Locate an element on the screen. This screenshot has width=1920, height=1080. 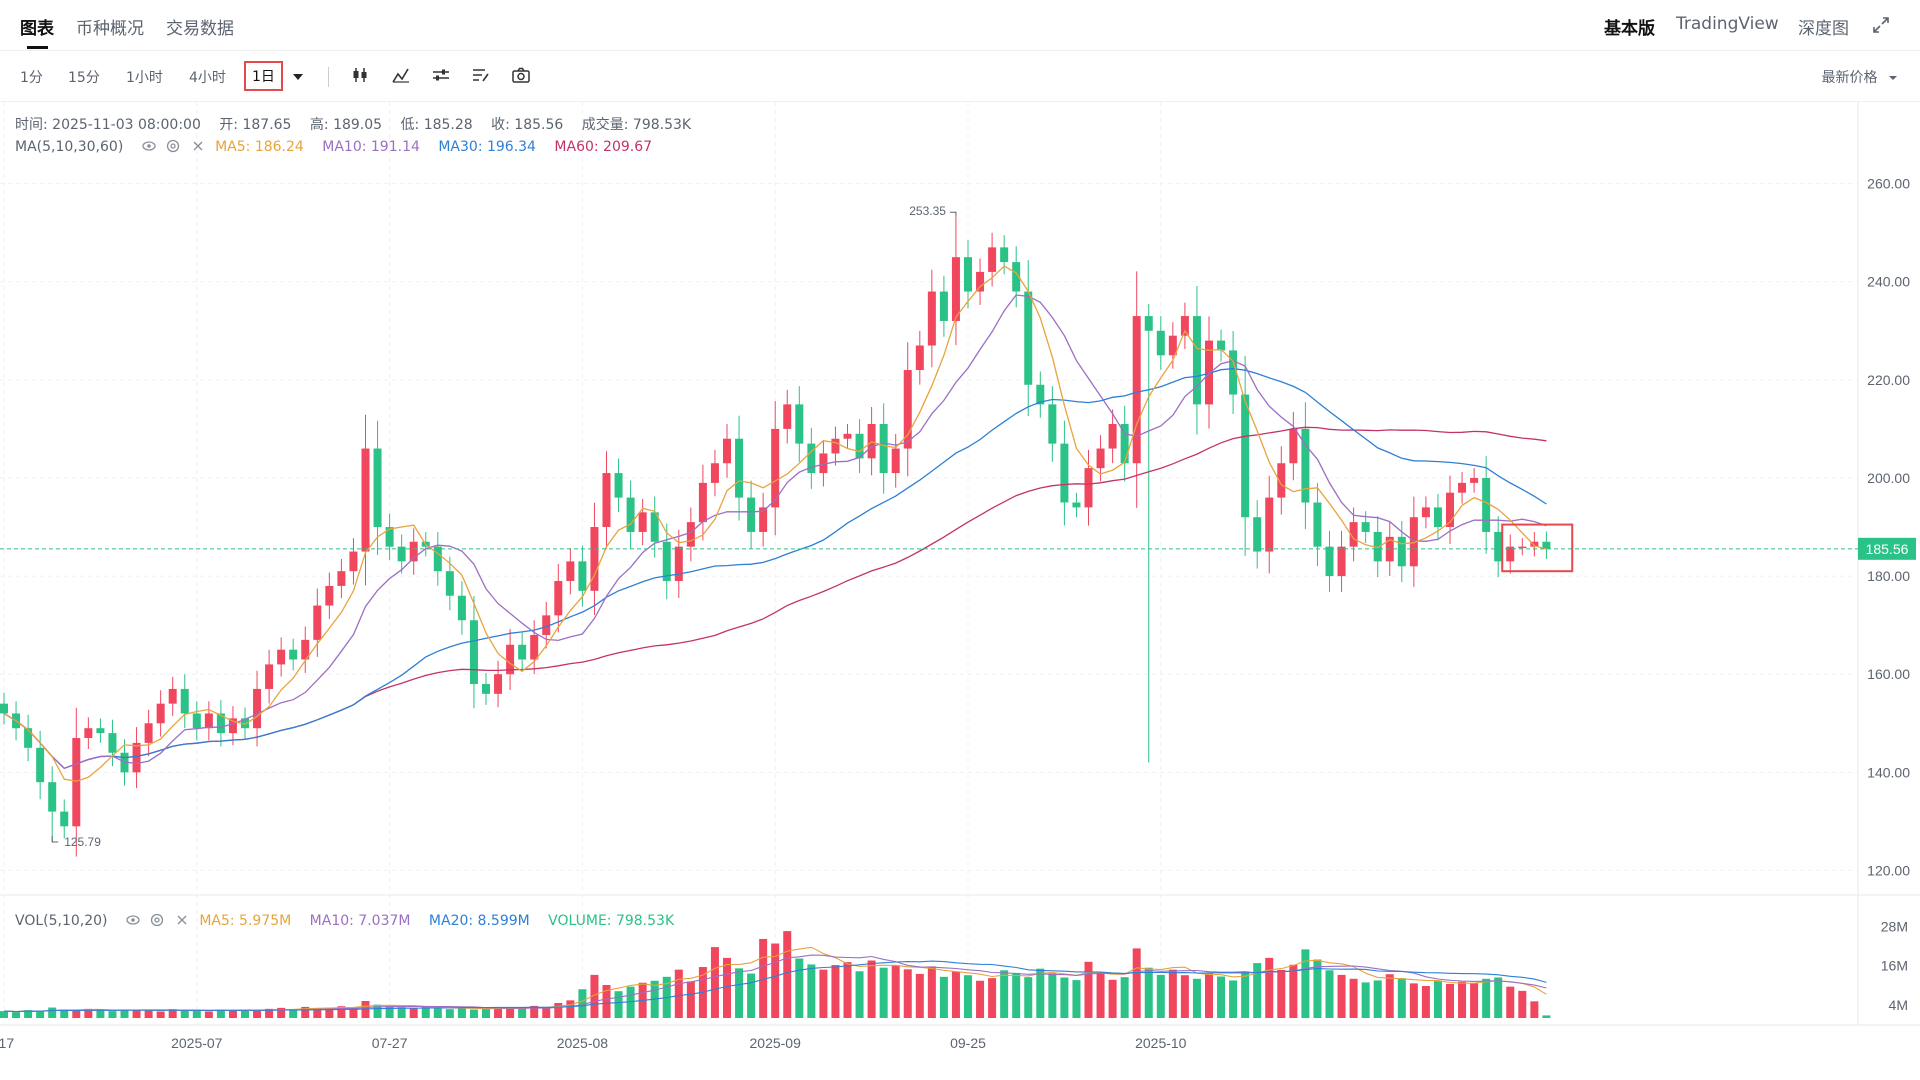
tab-depth-chart: 深度图 is located at coordinates (1823, 29).